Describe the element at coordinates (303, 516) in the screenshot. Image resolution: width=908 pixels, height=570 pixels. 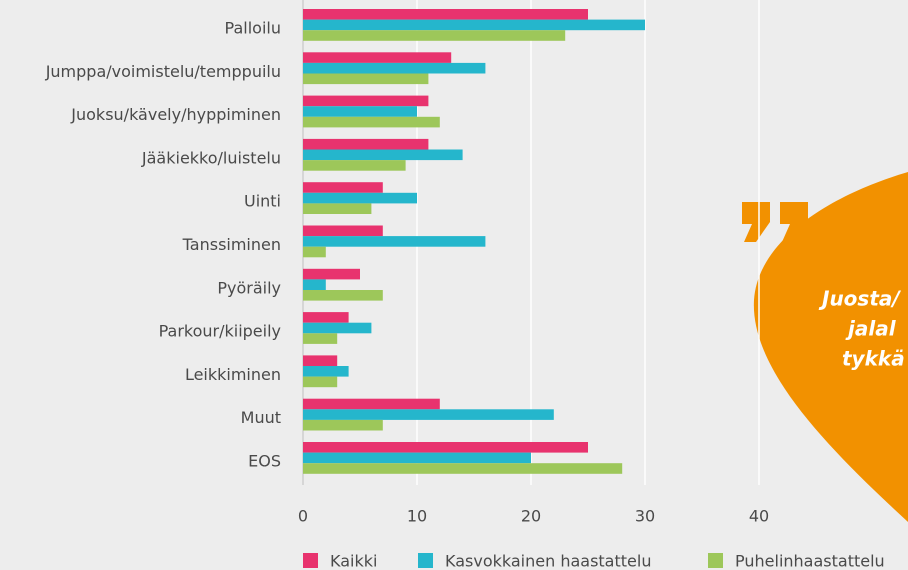
I see `x-tick-label: 0` at that location.